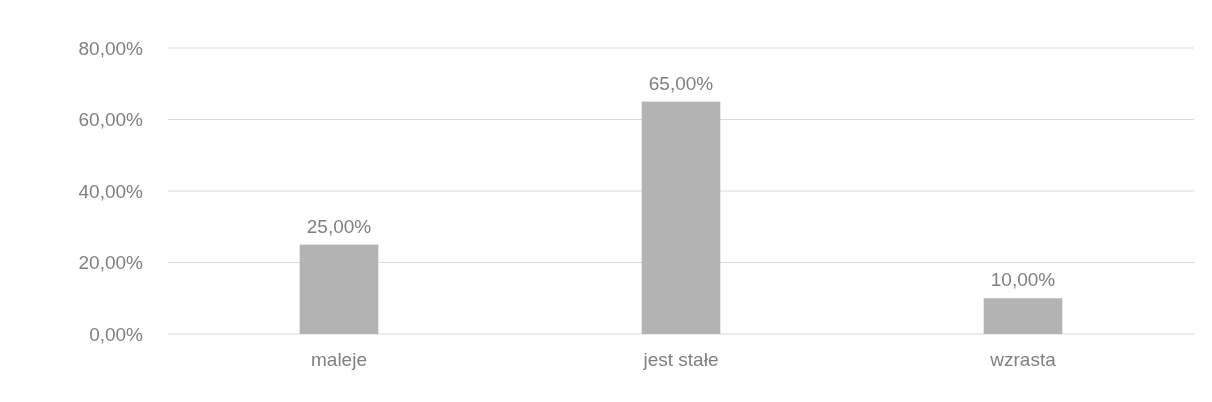 The height and width of the screenshot is (402, 1212). What do you see at coordinates (111, 263) in the screenshot?
I see `y-tick-label: 20,00%` at bounding box center [111, 263].